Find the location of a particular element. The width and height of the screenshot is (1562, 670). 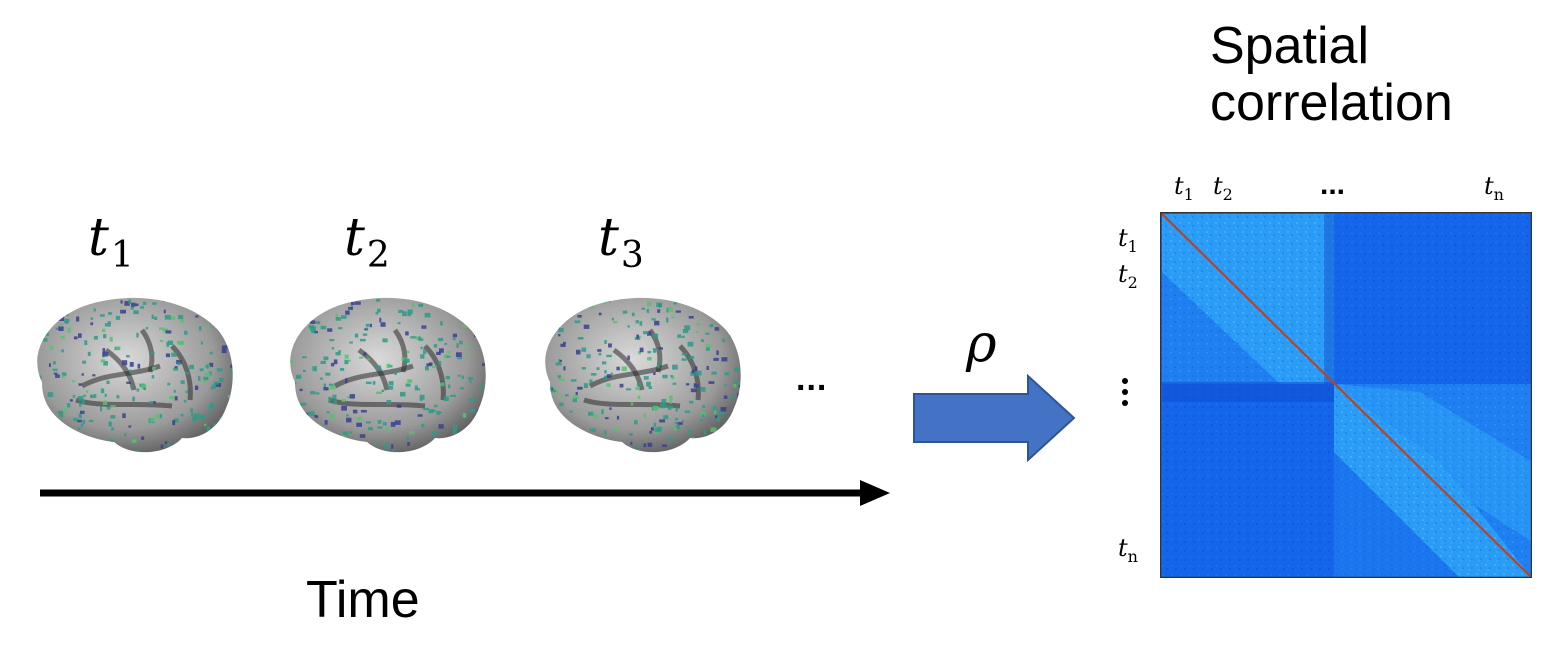

time-axis-arrow is located at coordinates (465, 493).